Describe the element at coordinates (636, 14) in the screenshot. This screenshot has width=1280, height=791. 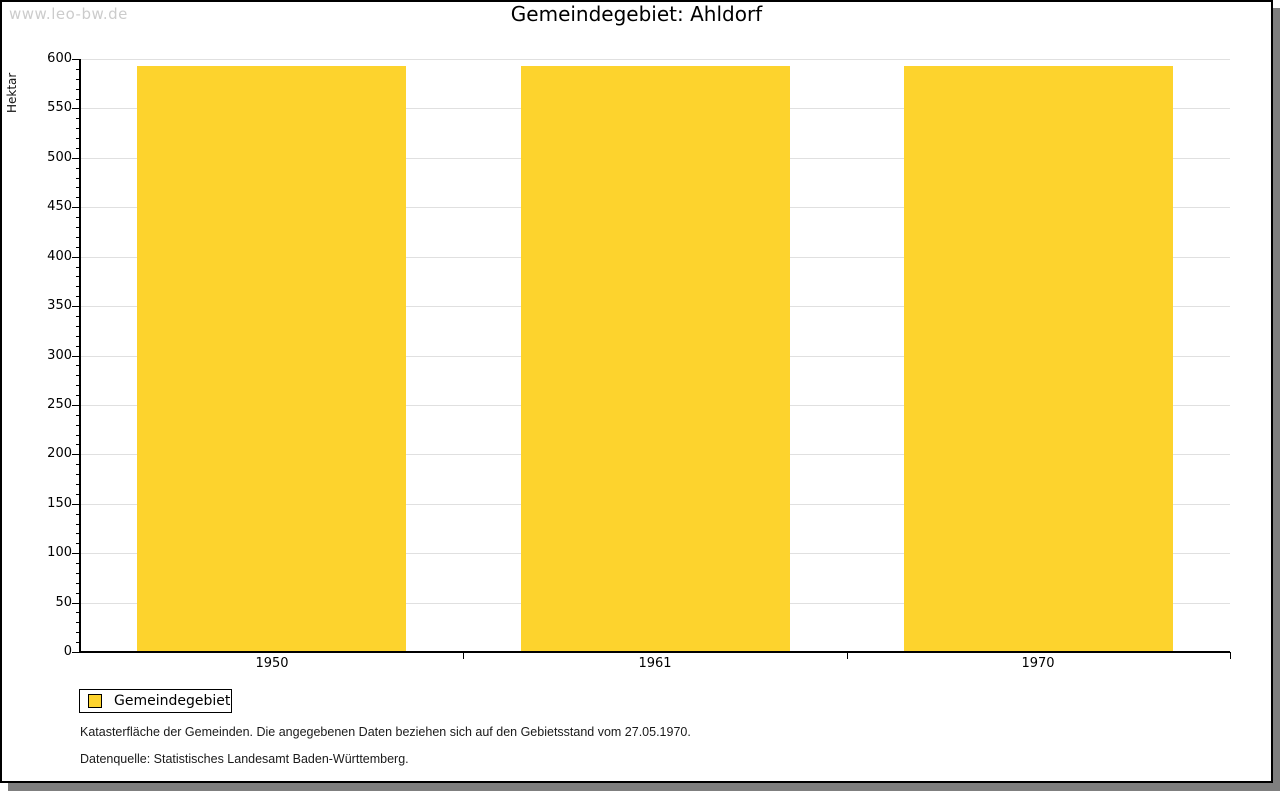
I see `chart-title: Gemeindegebiet: Ahldorf` at that location.